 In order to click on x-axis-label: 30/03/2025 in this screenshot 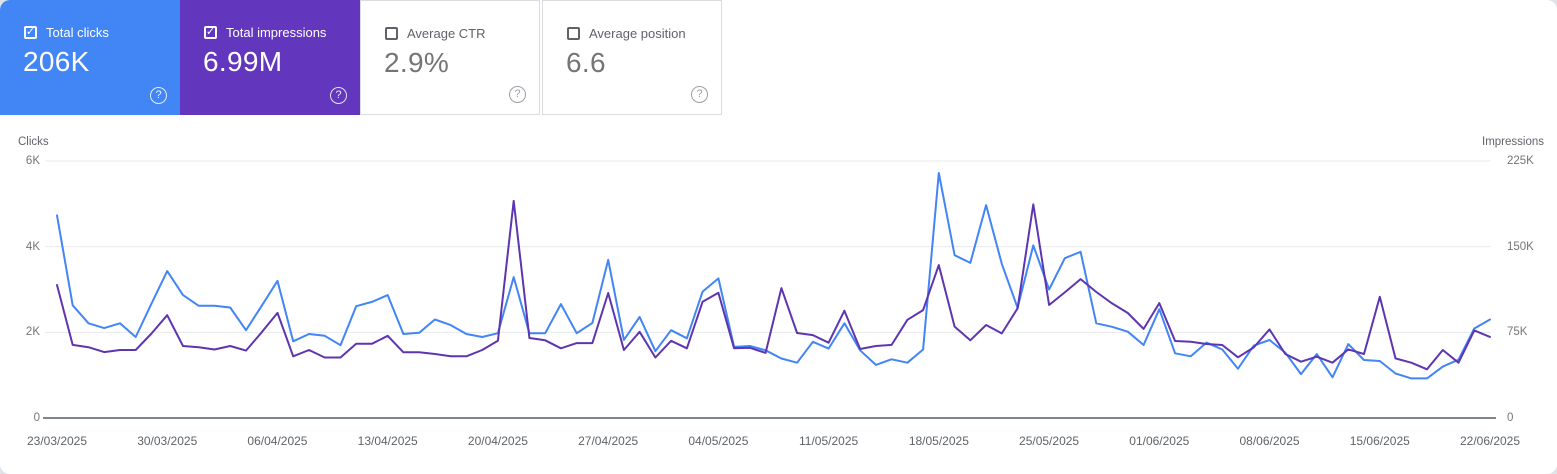, I will do `click(167, 441)`.